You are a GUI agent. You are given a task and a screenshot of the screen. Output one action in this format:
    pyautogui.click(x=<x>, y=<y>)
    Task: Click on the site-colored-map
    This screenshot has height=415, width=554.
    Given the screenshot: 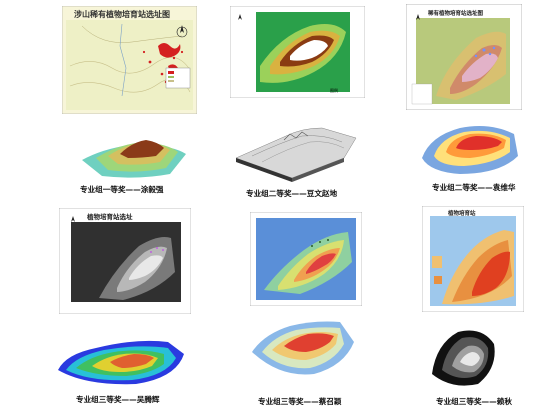 What is the action you would take?
    pyautogui.click(x=464, y=57)
    